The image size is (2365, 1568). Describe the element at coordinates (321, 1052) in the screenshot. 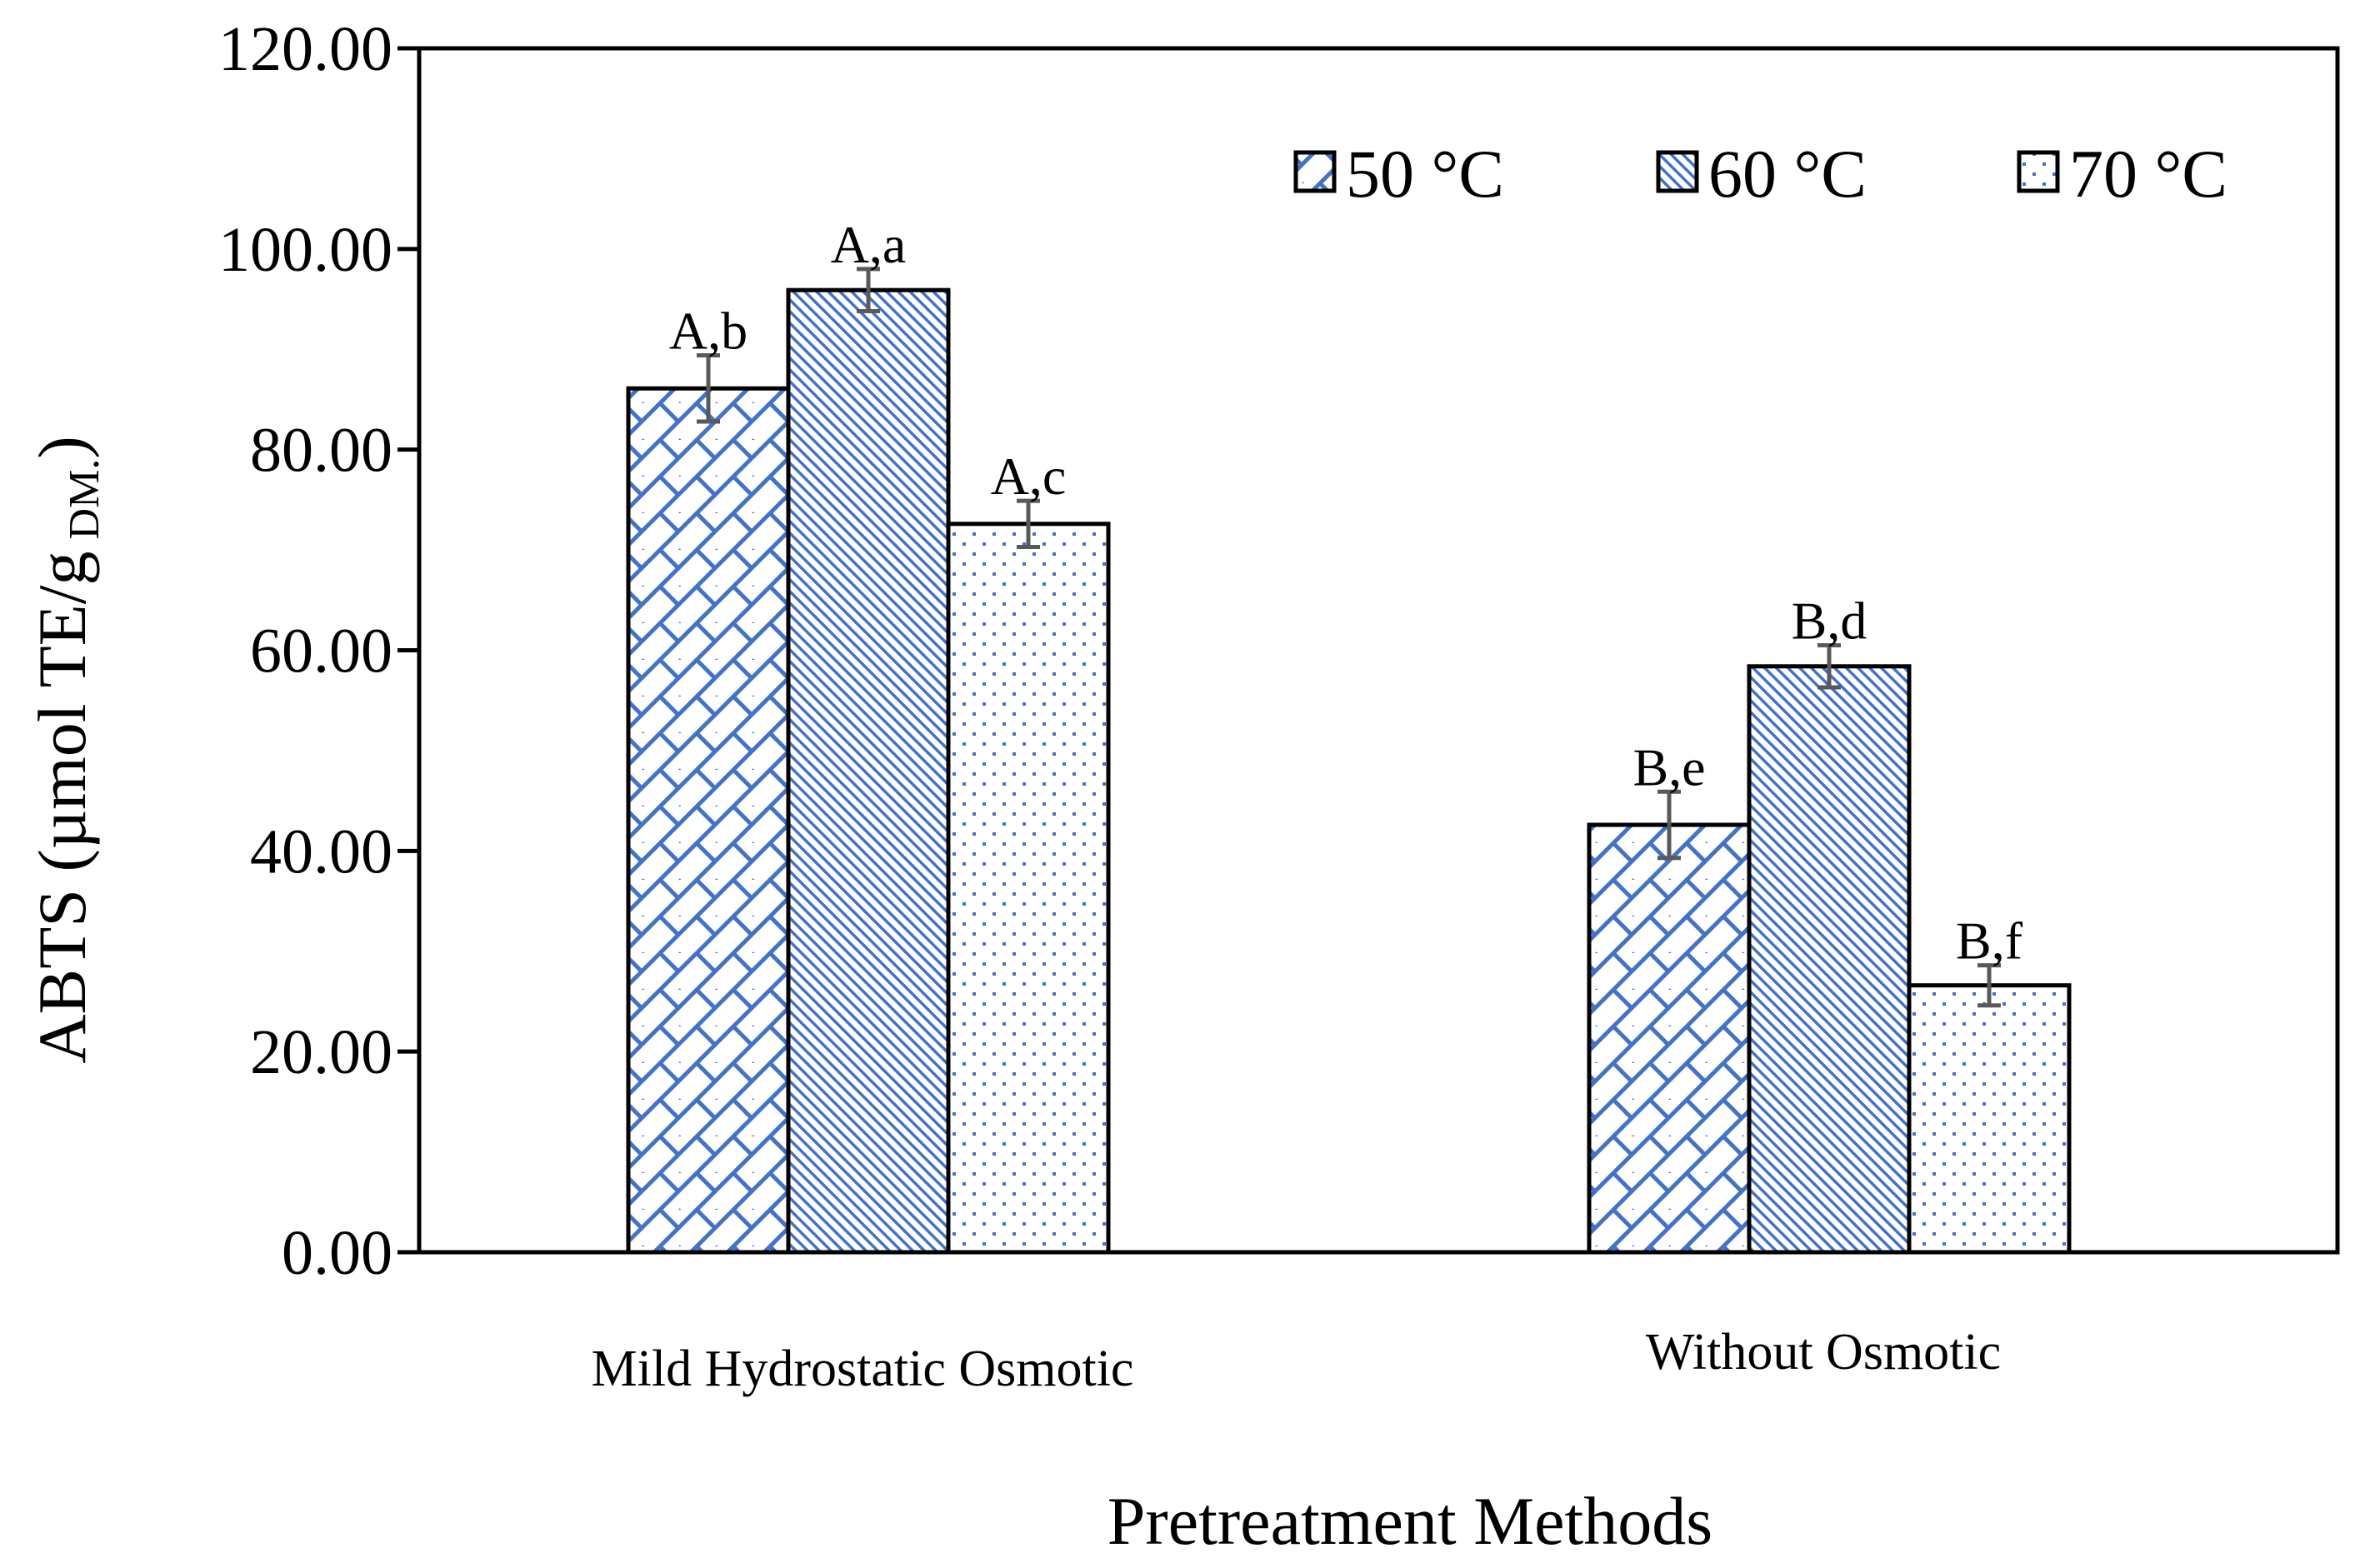

I see `y-tick-label: 20.00` at that location.